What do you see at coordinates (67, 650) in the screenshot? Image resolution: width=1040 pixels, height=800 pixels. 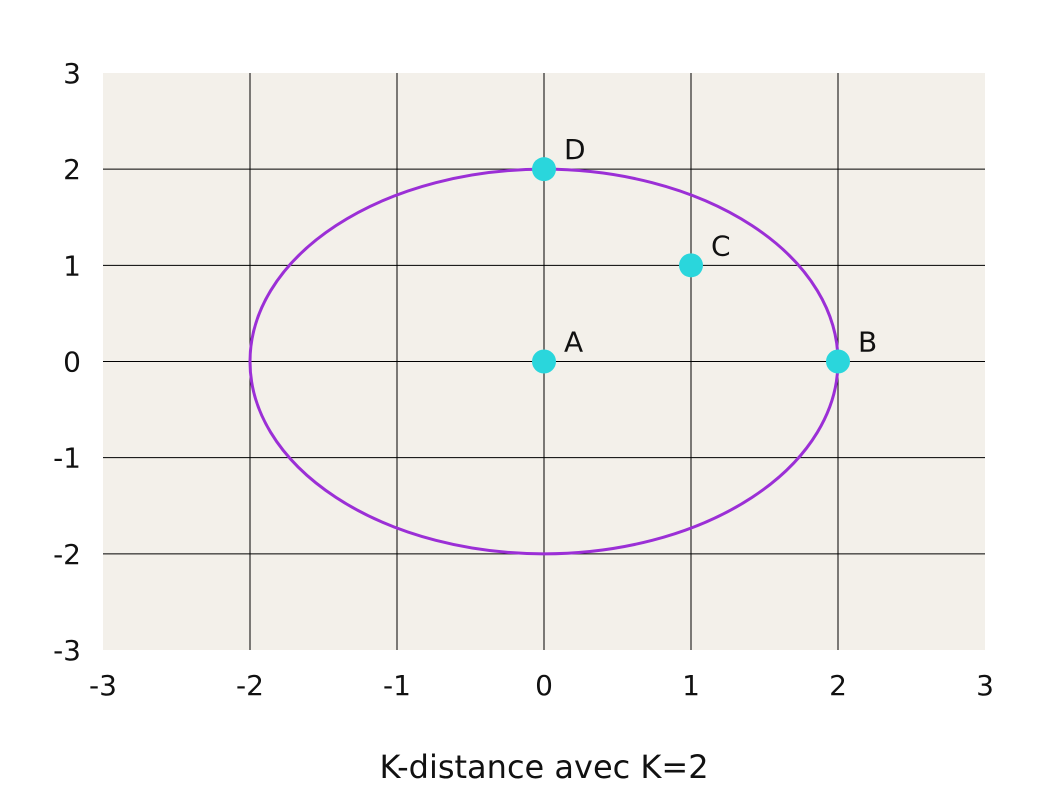 I see `y-tick-label: -3` at bounding box center [67, 650].